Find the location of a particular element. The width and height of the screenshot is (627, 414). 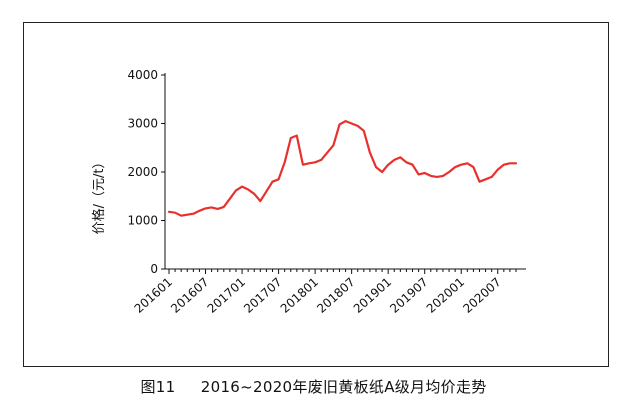

x-tick-label: 201807 is located at coordinates (335, 295).